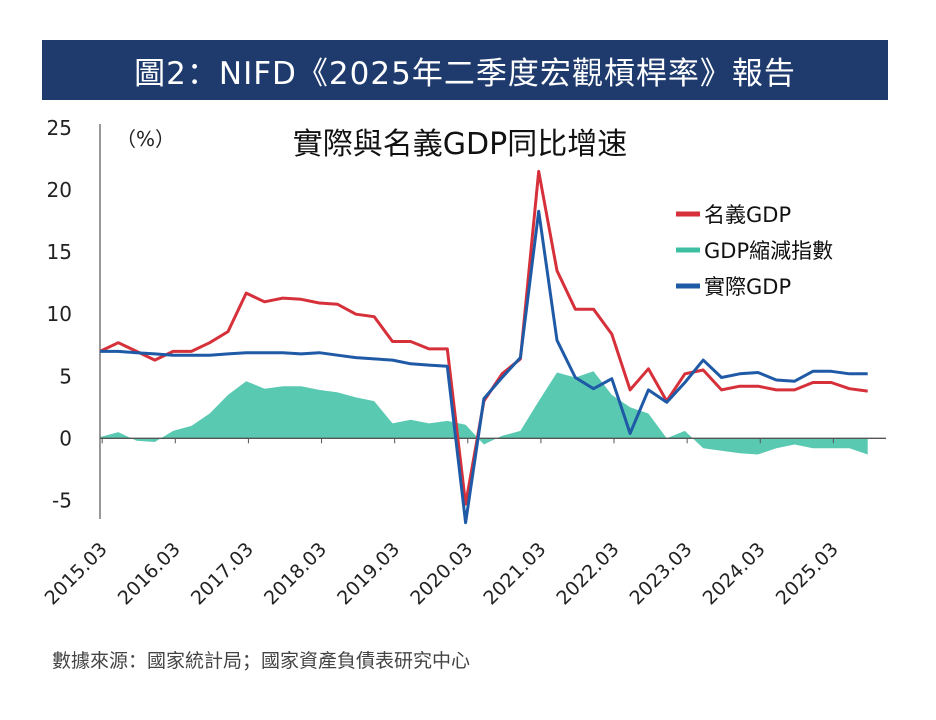 The image size is (936, 720). I want to click on y-tick-label: 15, so click(59, 252).